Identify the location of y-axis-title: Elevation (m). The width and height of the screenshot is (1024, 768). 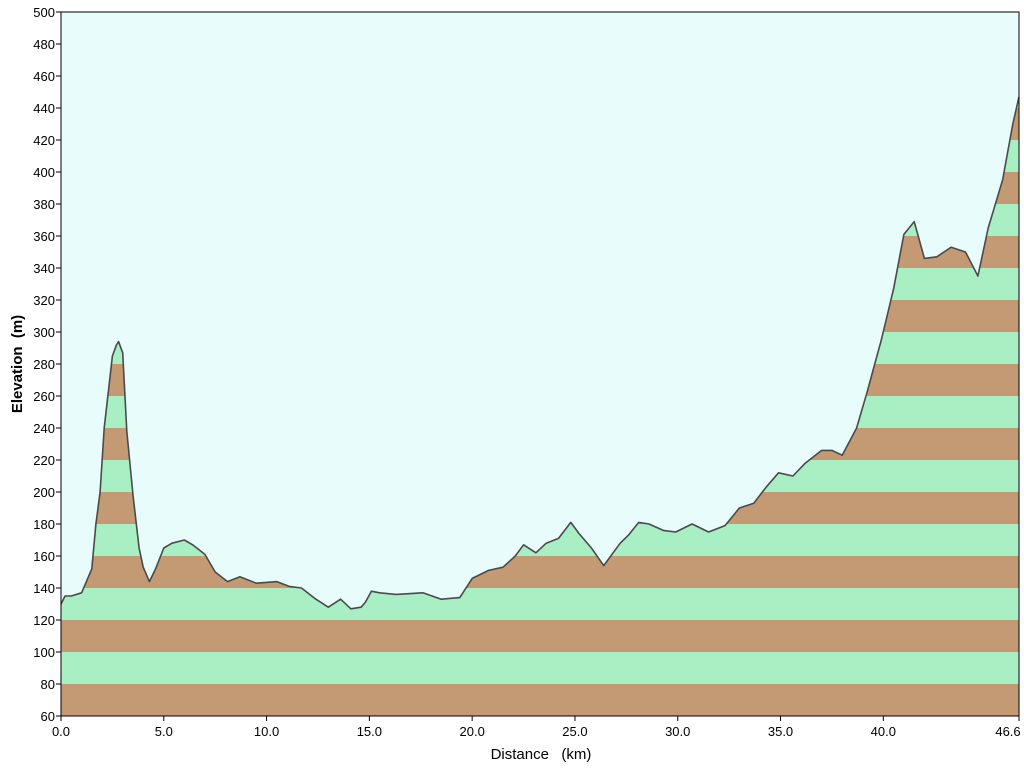
(17, 364).